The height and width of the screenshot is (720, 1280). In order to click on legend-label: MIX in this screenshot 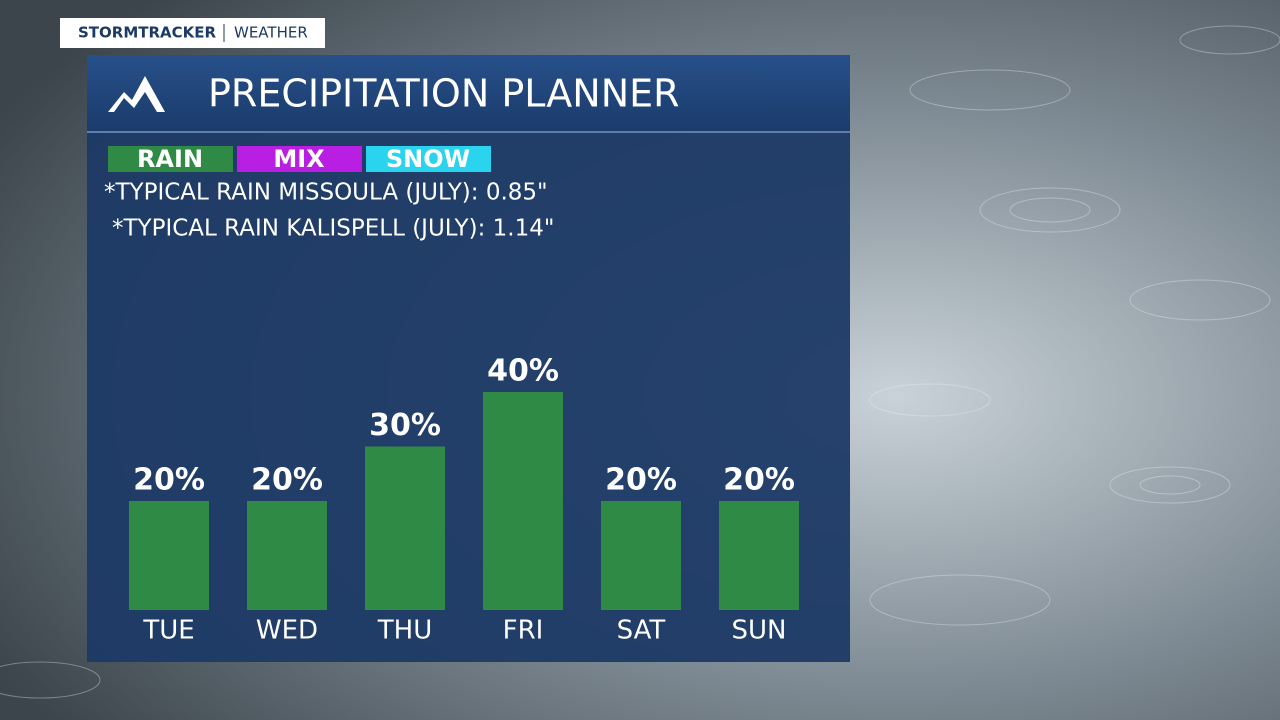, I will do `click(299, 159)`.